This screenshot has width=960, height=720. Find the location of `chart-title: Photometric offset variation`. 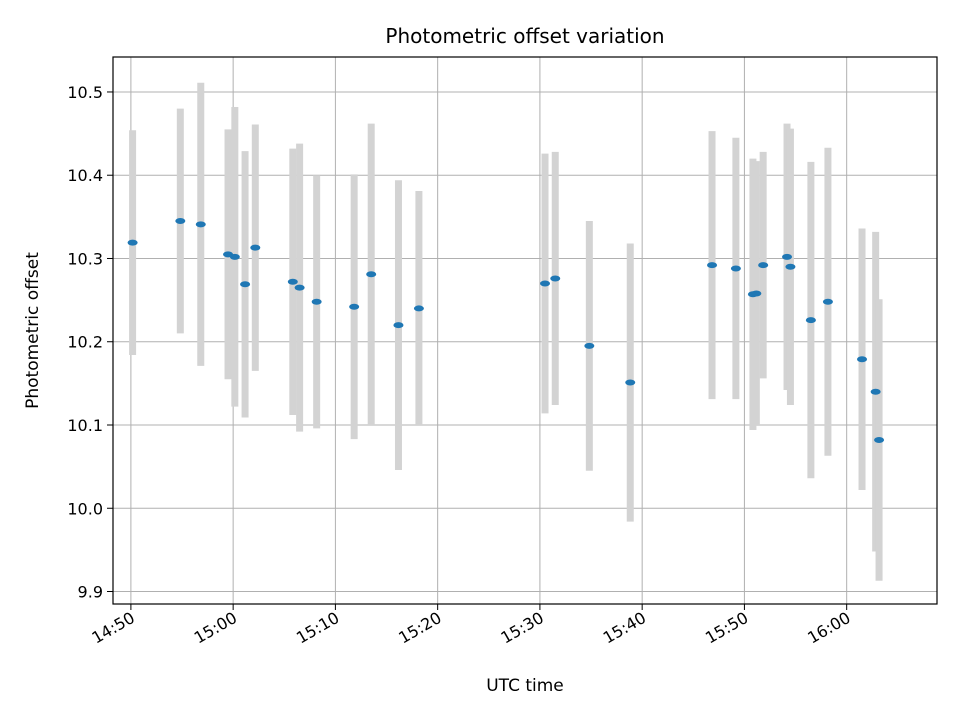

chart-title: Photometric offset variation is located at coordinates (524, 36).